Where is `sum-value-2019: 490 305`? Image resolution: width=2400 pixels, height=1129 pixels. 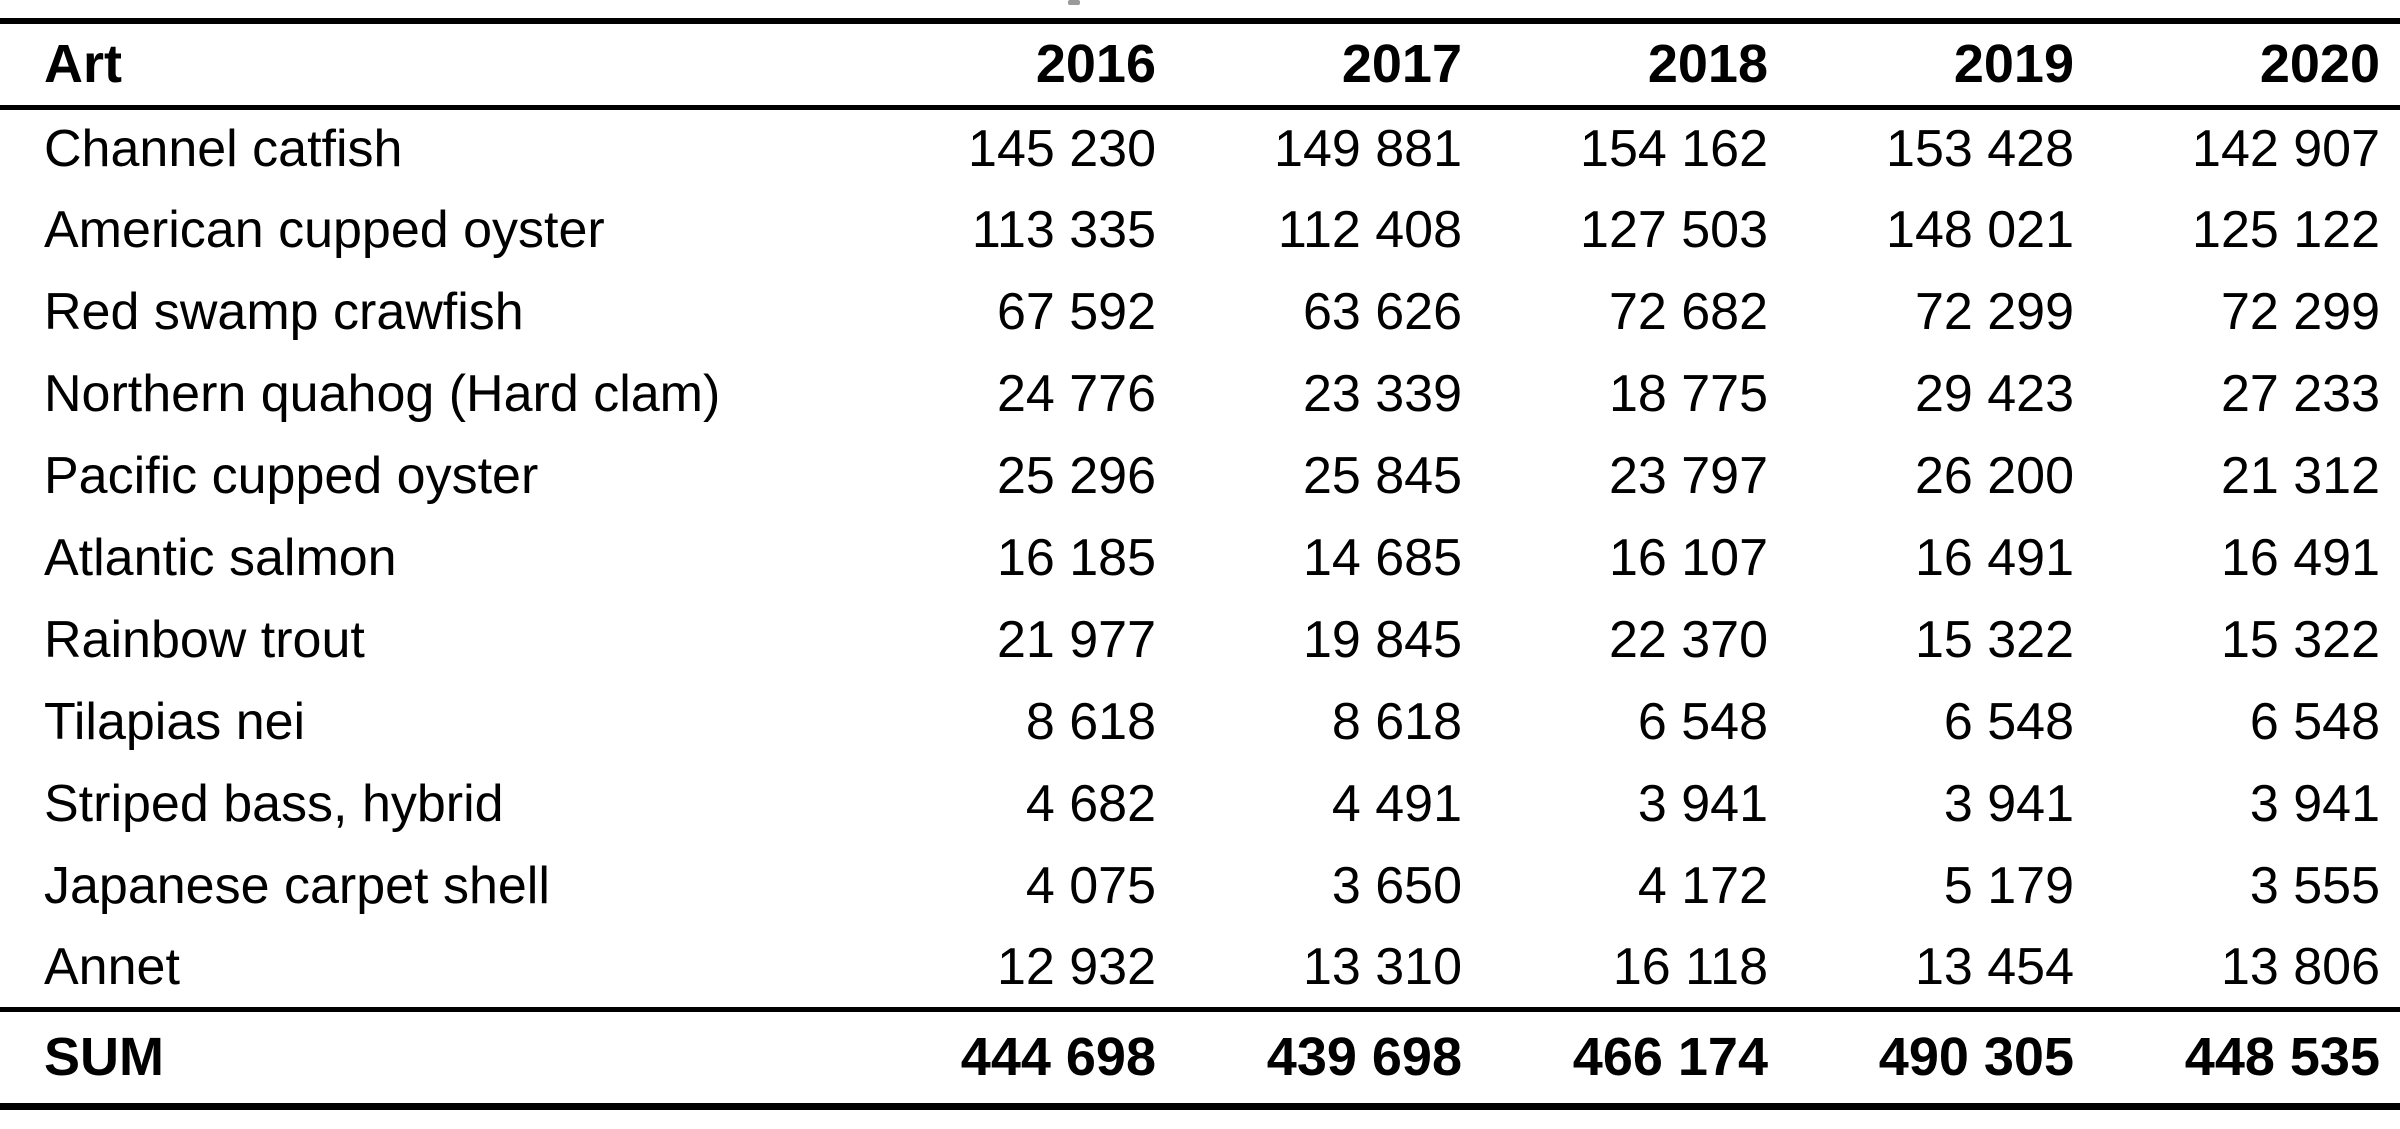
sum-value-2019: 490 305 is located at coordinates (1976, 1057).